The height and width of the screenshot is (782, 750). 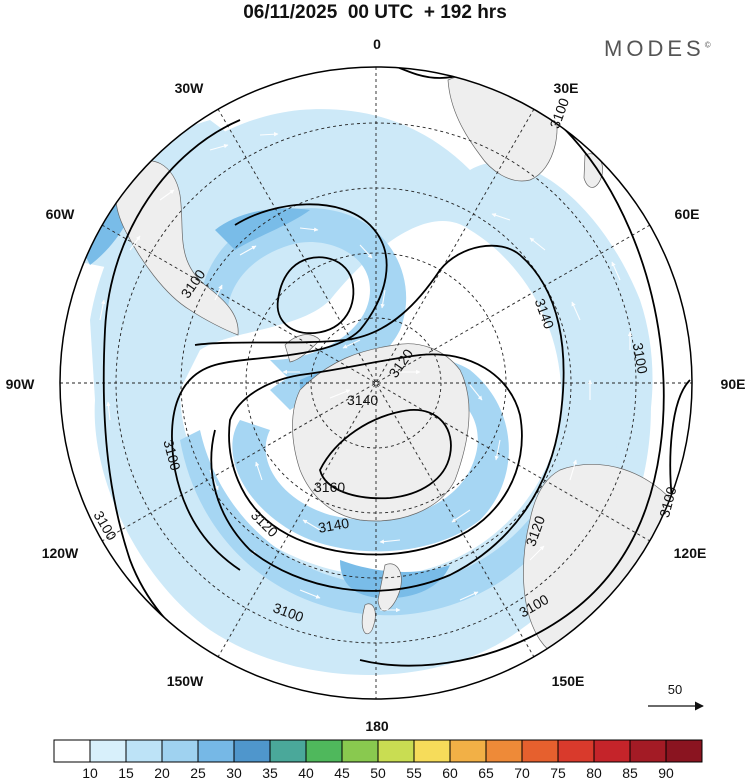 What do you see at coordinates (450, 773) in the screenshot?
I see `colorbar-tick-label: 60` at bounding box center [450, 773].